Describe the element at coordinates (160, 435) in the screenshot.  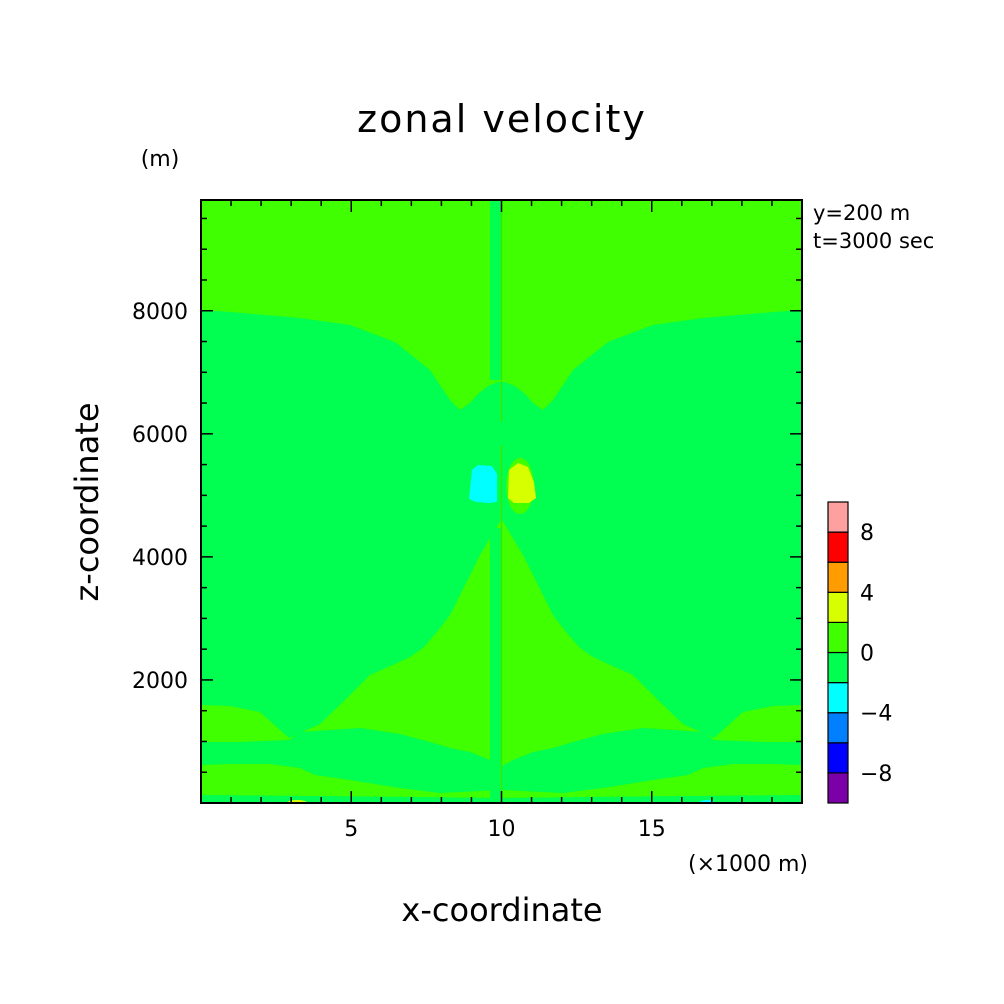
I see `y-tick-label: 6000` at that location.